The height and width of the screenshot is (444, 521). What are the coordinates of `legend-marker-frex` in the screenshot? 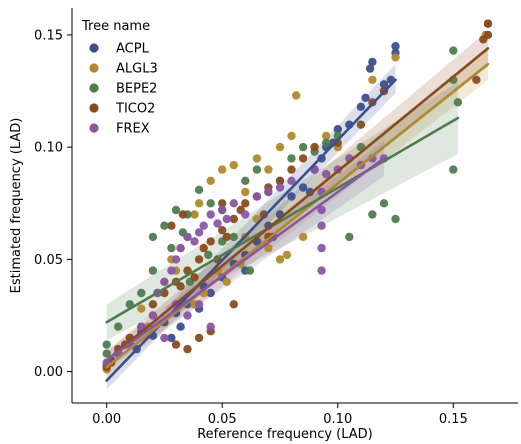 It's located at (94, 128).